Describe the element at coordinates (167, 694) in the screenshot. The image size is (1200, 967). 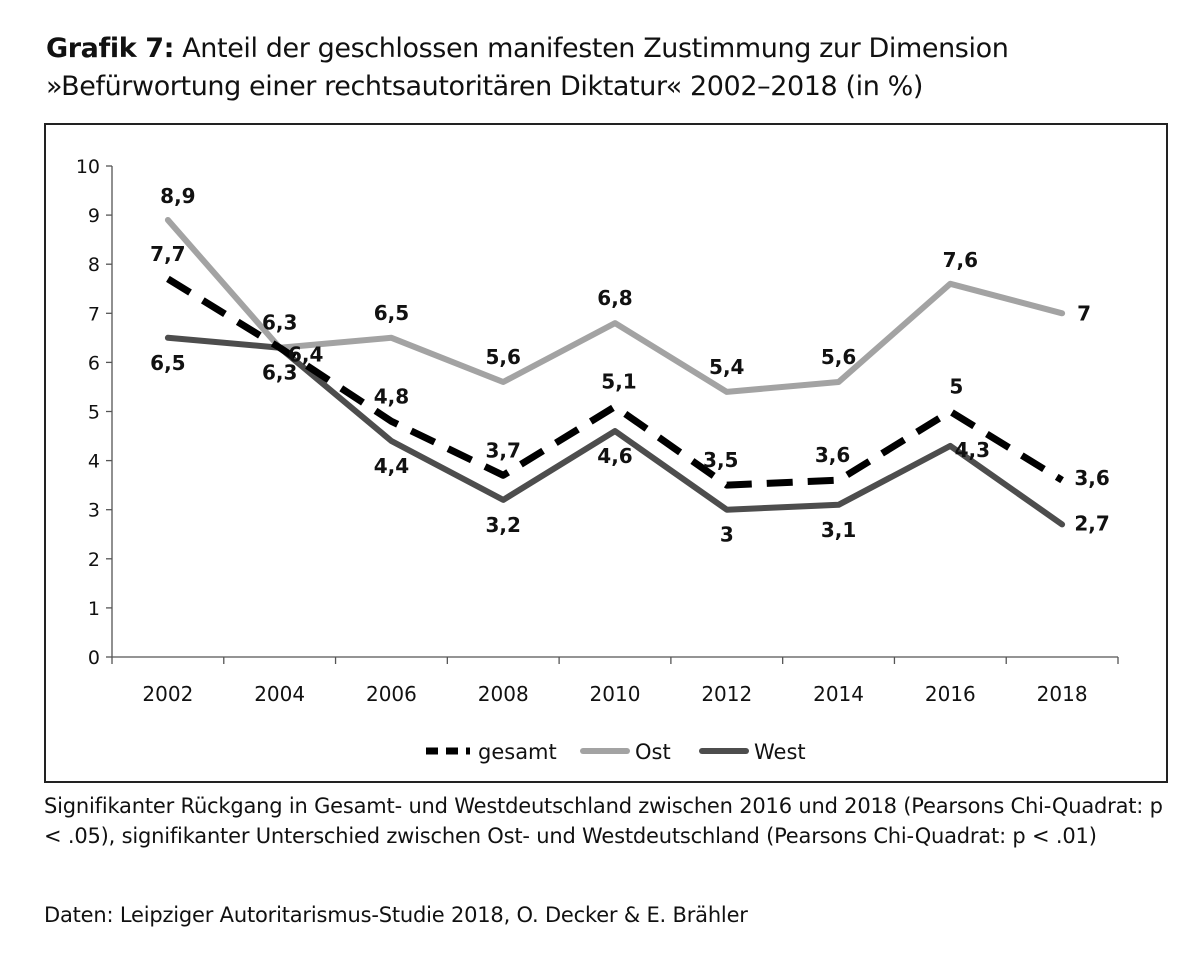
I see `x-tick-label: 2002` at that location.